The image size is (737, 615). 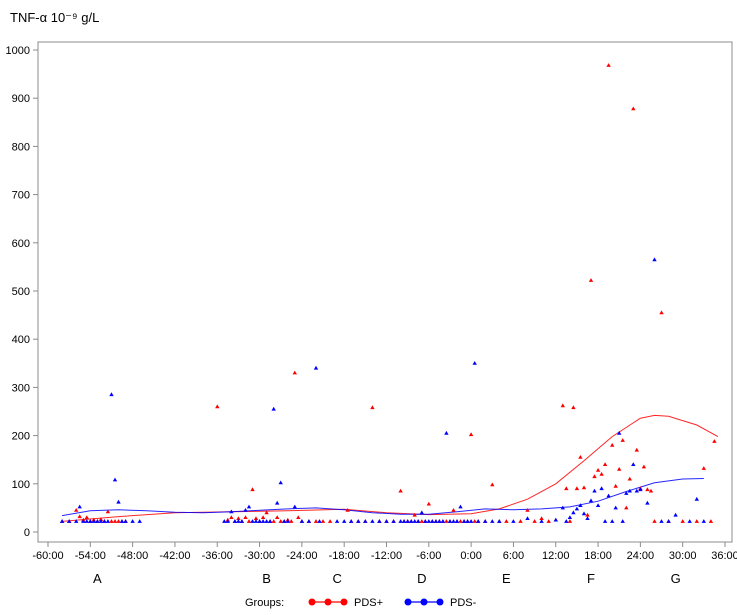 I want to click on x-tick-label: -48:00, so click(x=132, y=556).